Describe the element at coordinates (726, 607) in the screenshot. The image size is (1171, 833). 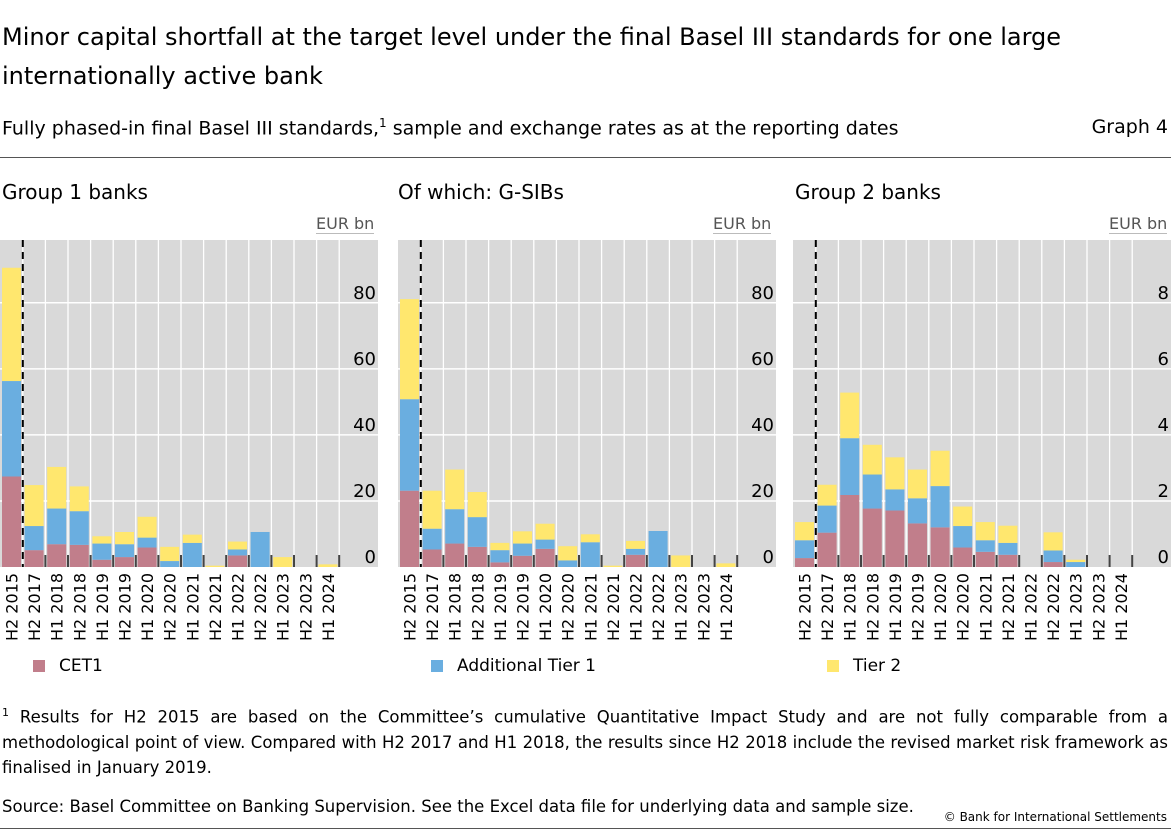
I see `x-tick-label: H1 2024` at that location.